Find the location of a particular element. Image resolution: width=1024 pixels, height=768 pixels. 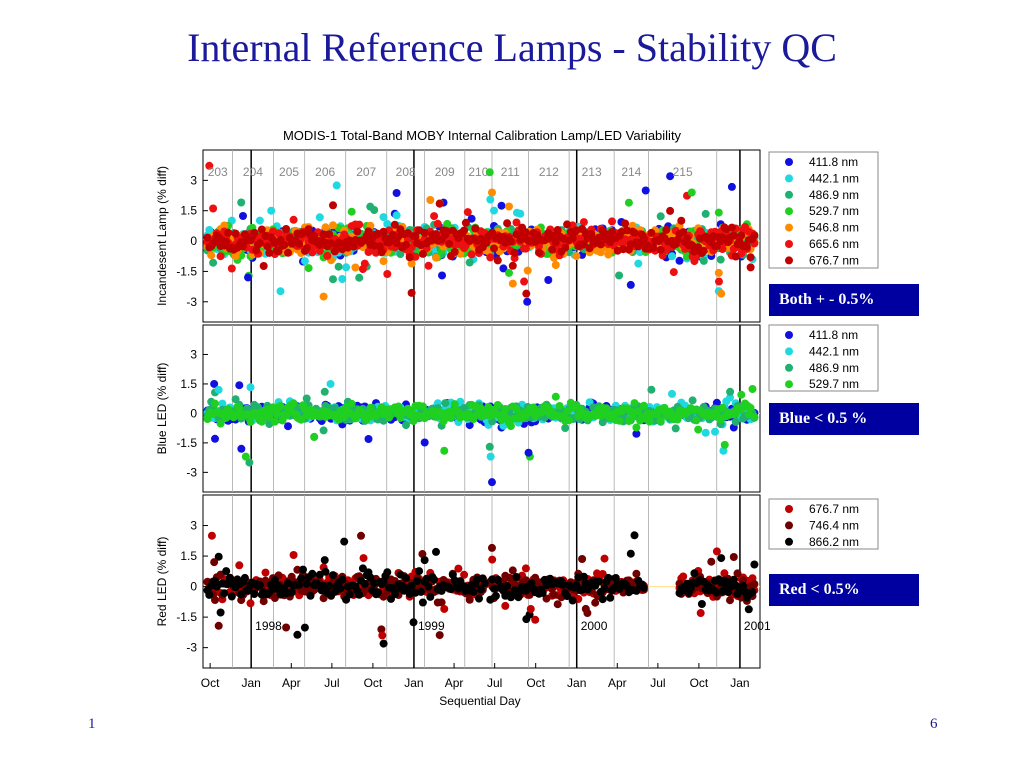

x-tick-label: Jul is located at coordinates (494, 683).